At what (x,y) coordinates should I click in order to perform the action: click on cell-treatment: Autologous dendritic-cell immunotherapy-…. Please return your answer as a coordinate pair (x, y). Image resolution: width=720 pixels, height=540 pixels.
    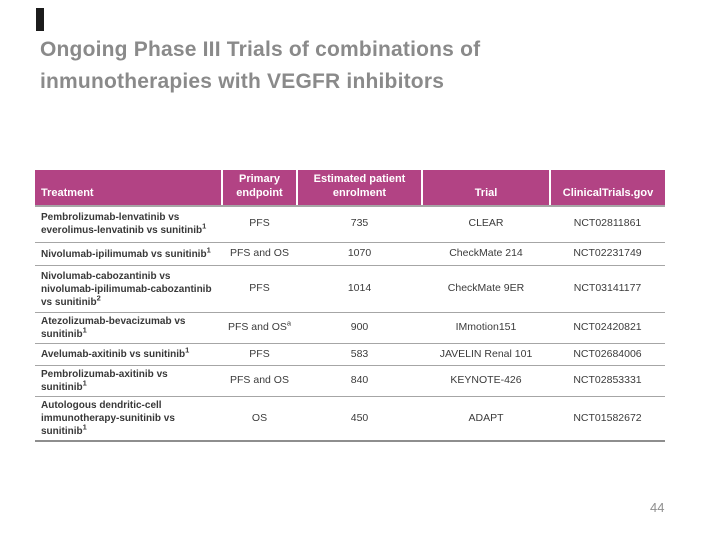
    Looking at the image, I should click on (128, 419).